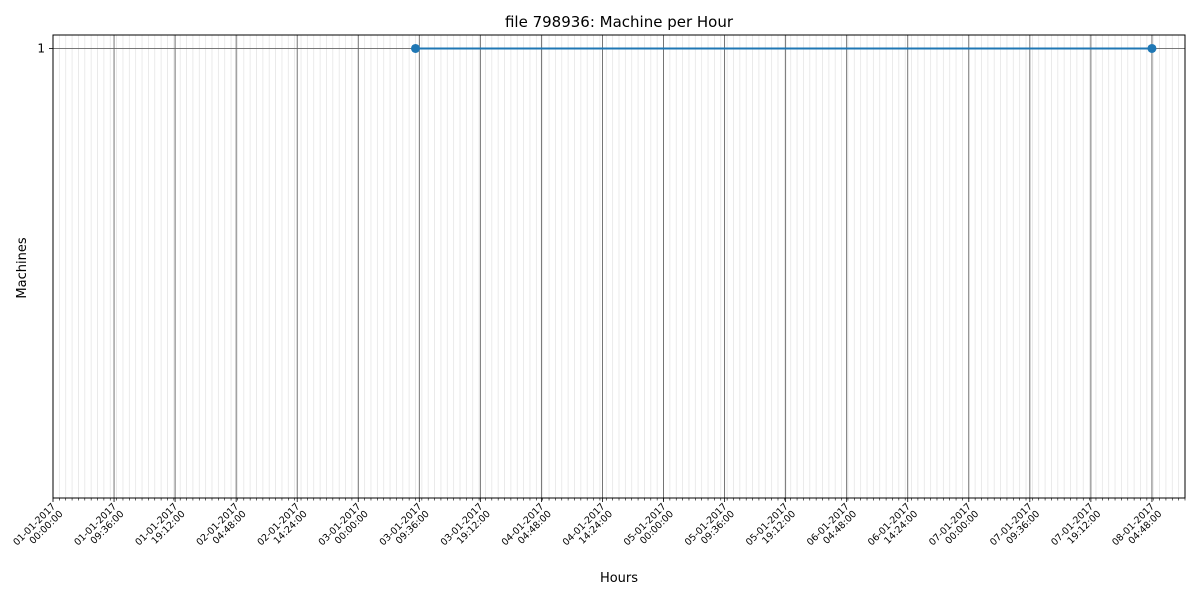 The width and height of the screenshot is (1200, 600). What do you see at coordinates (619, 578) in the screenshot?
I see `x-axis-label: Hours` at bounding box center [619, 578].